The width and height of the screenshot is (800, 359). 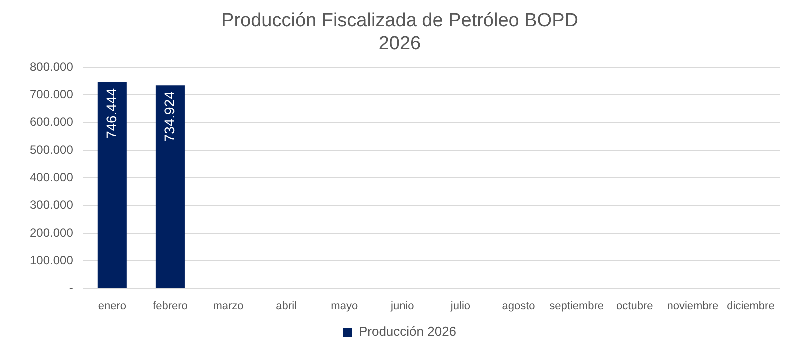 What do you see at coordinates (52, 67) in the screenshot?
I see `y-tick-label: 800.000` at bounding box center [52, 67].